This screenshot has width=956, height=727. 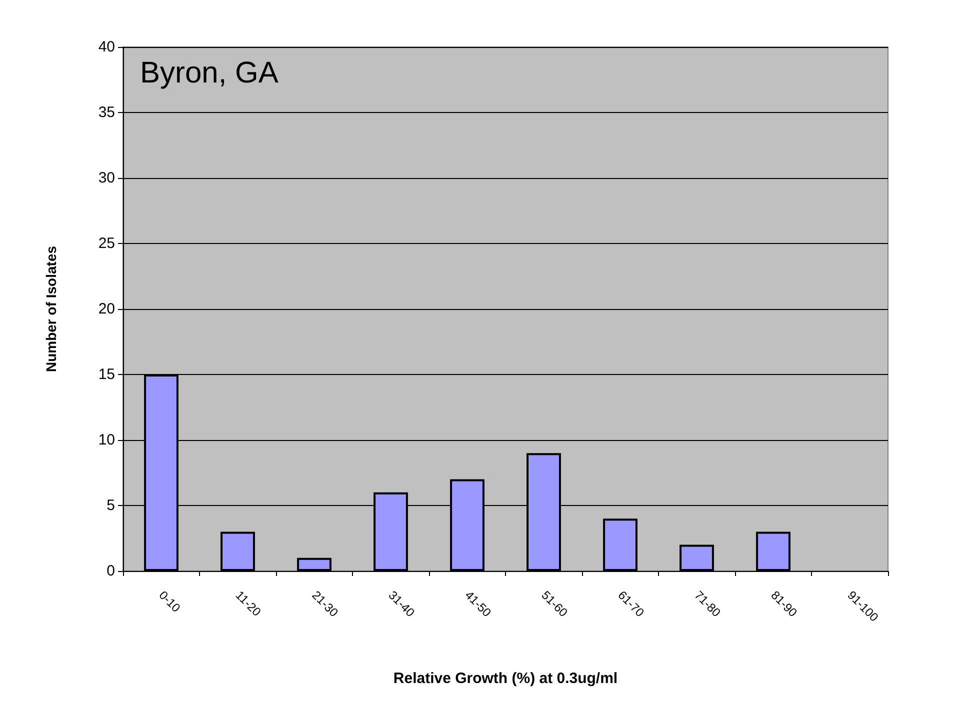 What do you see at coordinates (110, 571) in the screenshot?
I see `y-tick-label: 0` at bounding box center [110, 571].